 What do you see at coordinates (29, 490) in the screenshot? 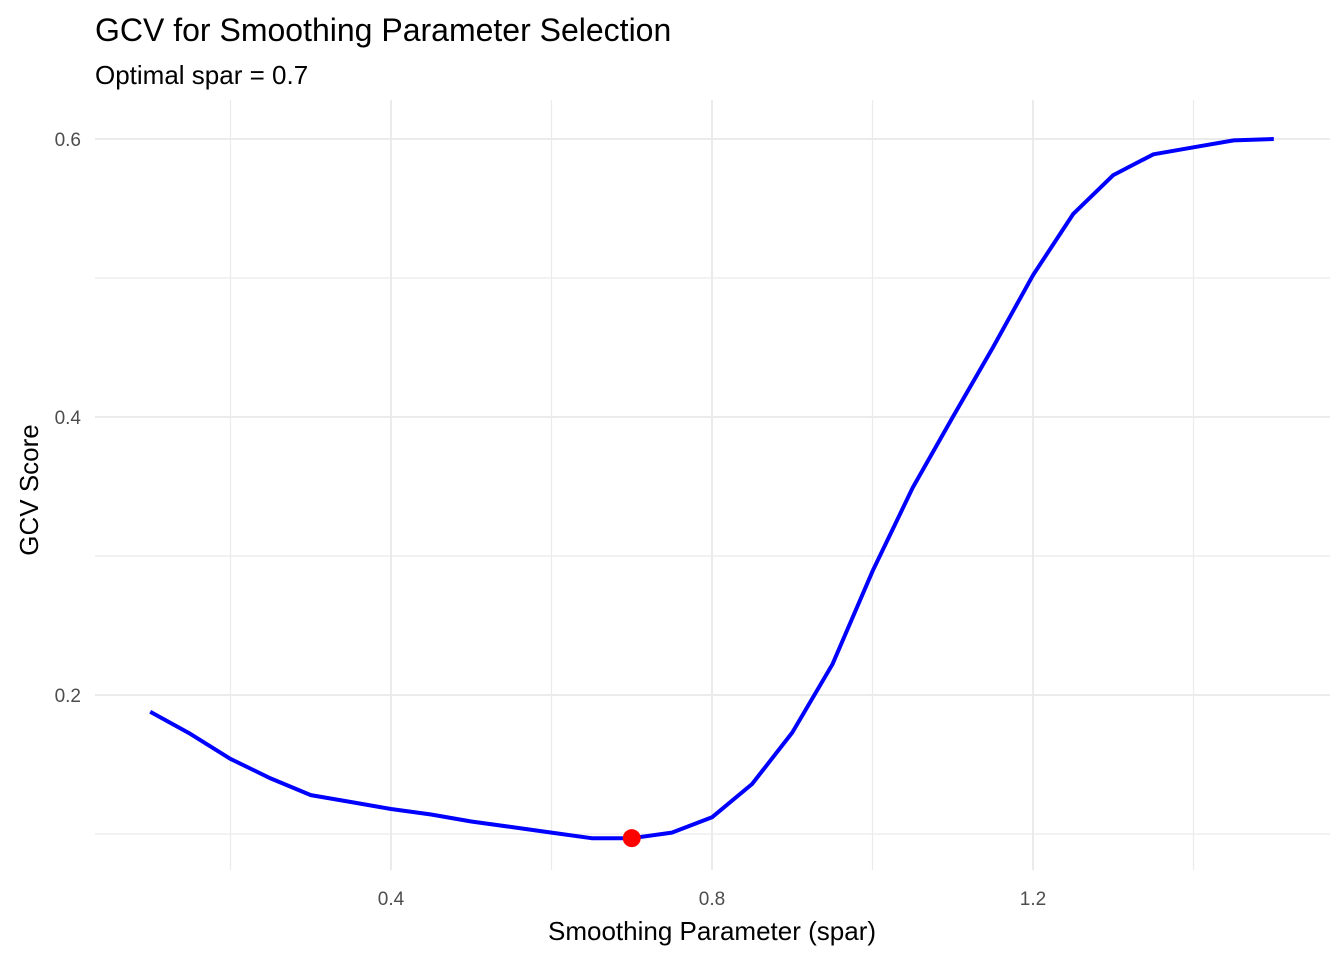
I see `y-axis-title: GCV Score` at bounding box center [29, 490].